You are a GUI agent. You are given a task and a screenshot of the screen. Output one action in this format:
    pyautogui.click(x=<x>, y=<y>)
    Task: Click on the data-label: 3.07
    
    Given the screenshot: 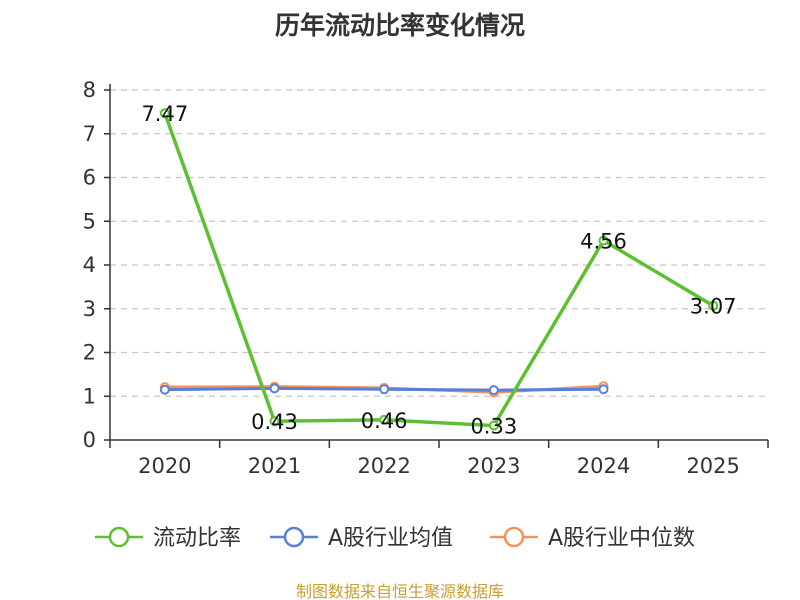 What is the action you would take?
    pyautogui.click(x=713, y=307)
    